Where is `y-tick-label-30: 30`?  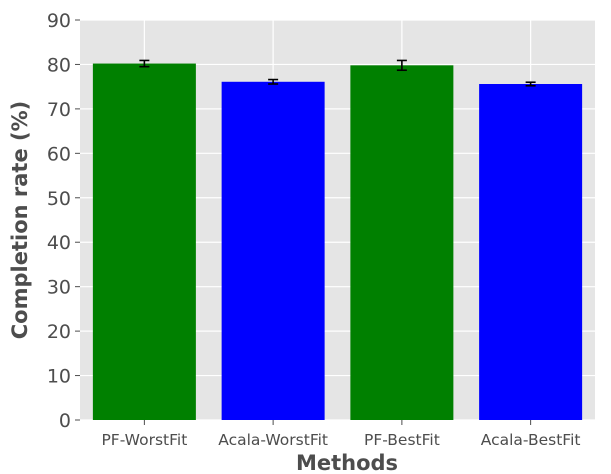
y-tick-label-30: 30 is located at coordinates (59, 288).